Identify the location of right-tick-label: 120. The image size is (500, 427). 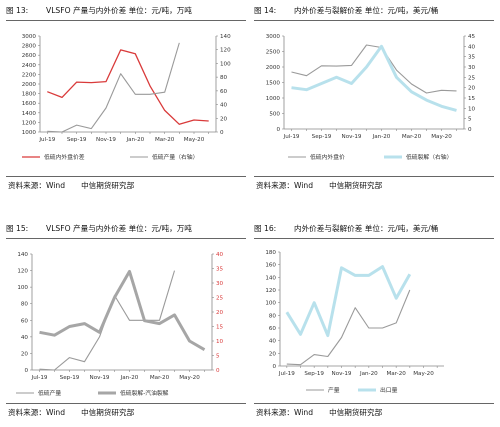
(225, 51).